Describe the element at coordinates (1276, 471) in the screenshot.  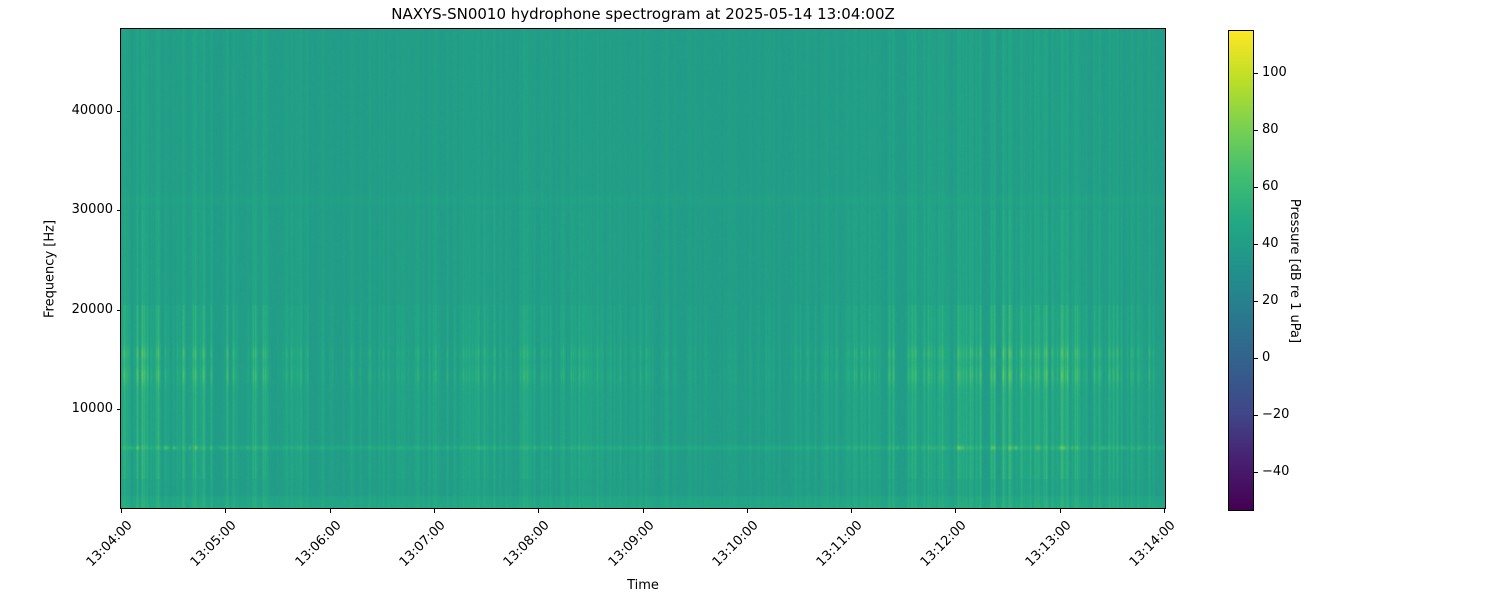
I see `colorbar-tick-label: −40` at that location.